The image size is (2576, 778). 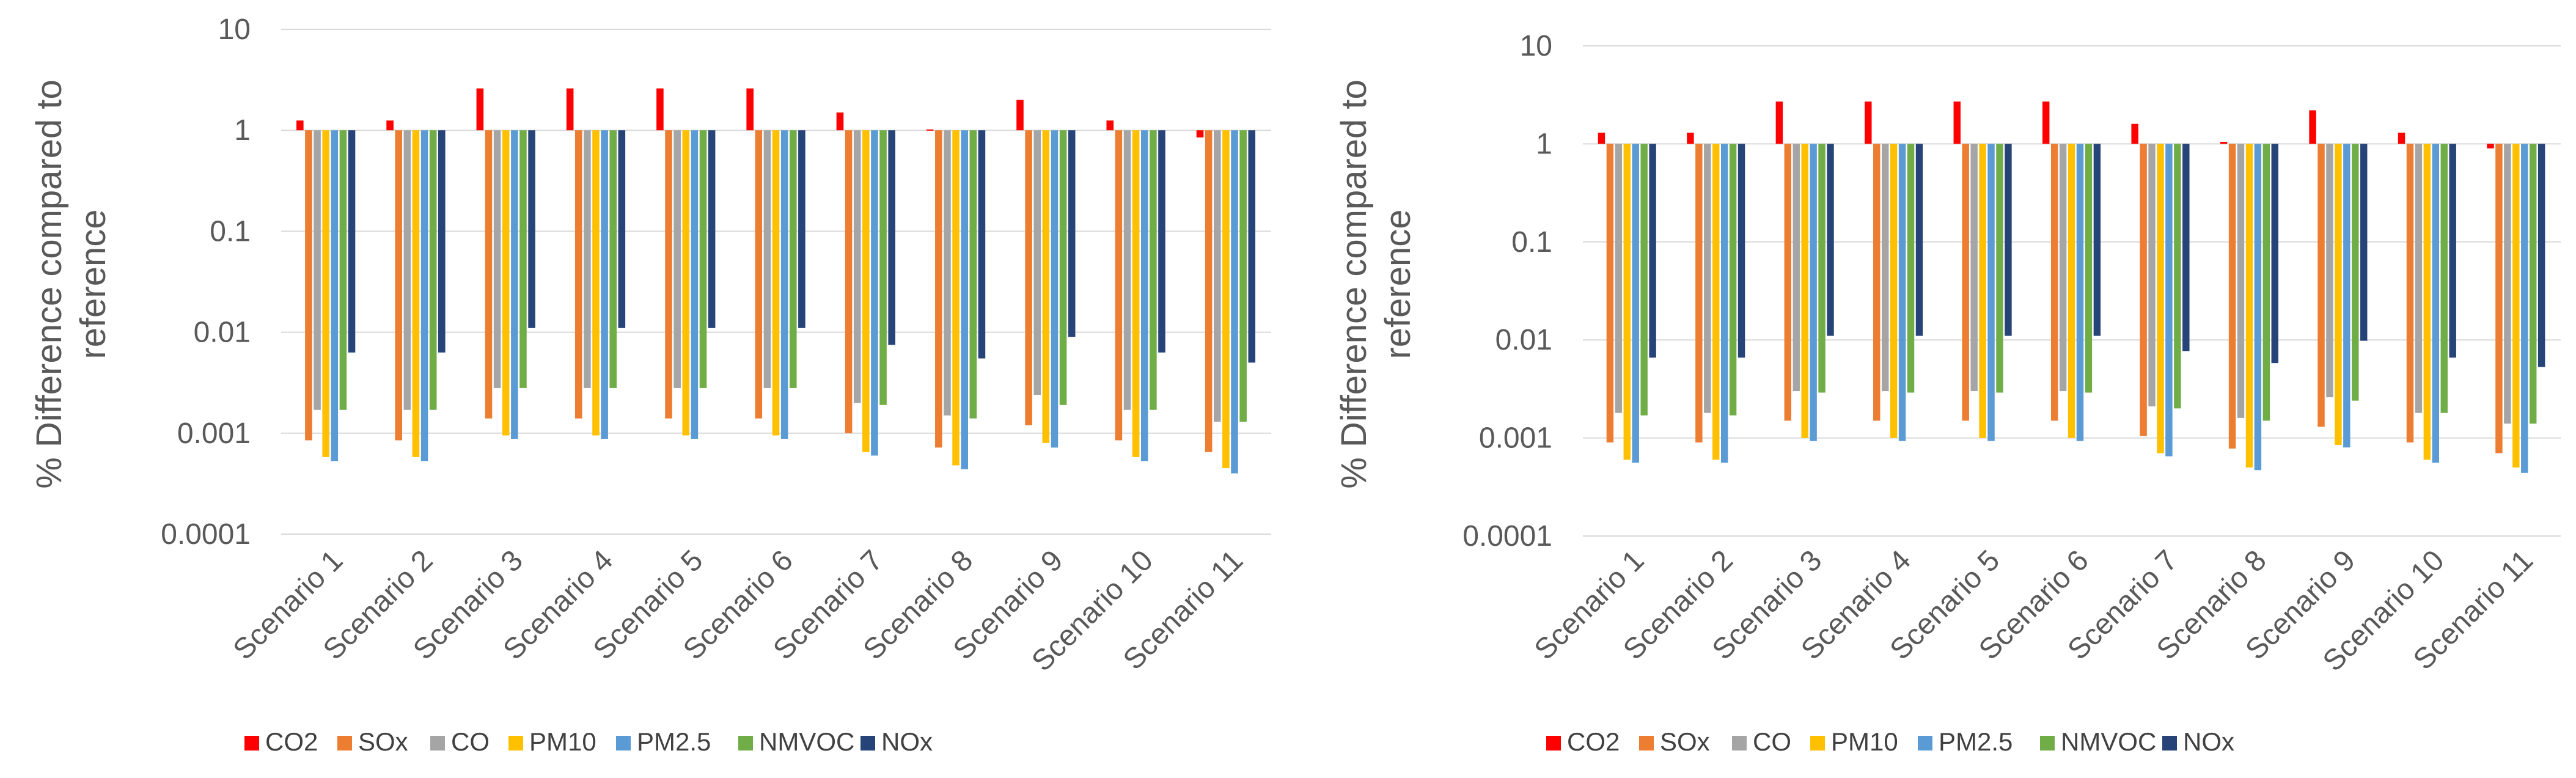 I want to click on y-tick-label: 0.001, so click(x=1515, y=438).